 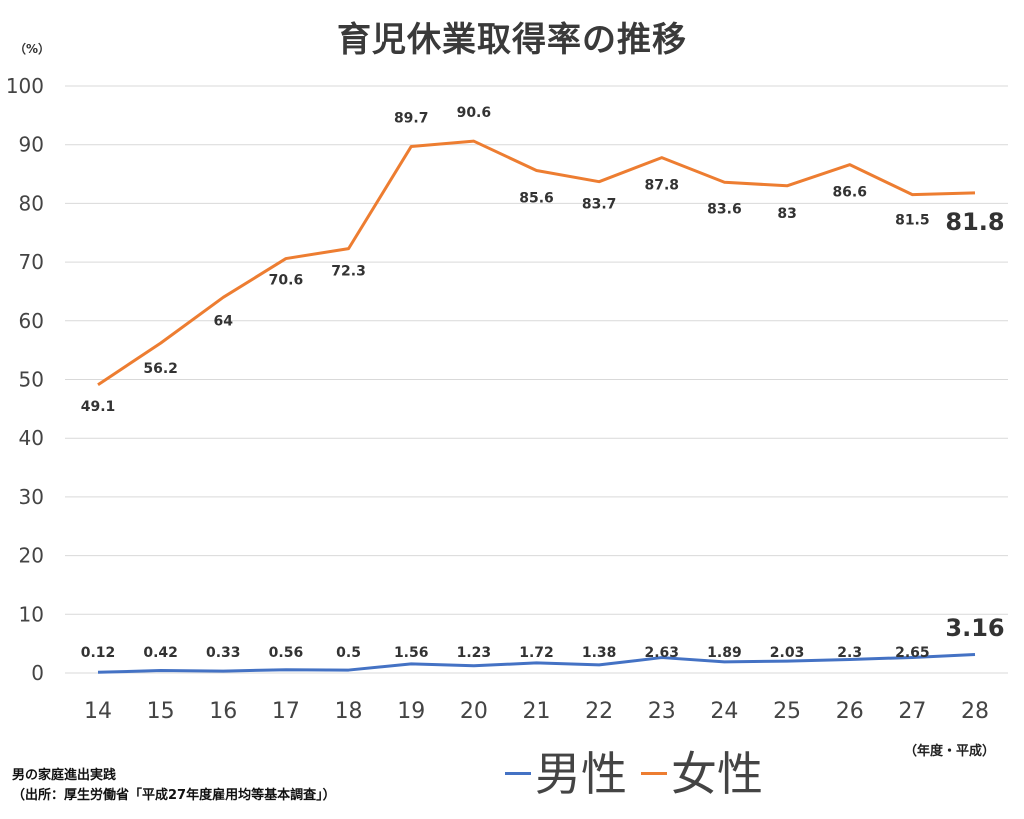 What do you see at coordinates (31, 203) in the screenshot?
I see `y-tick-label: 80` at bounding box center [31, 203].